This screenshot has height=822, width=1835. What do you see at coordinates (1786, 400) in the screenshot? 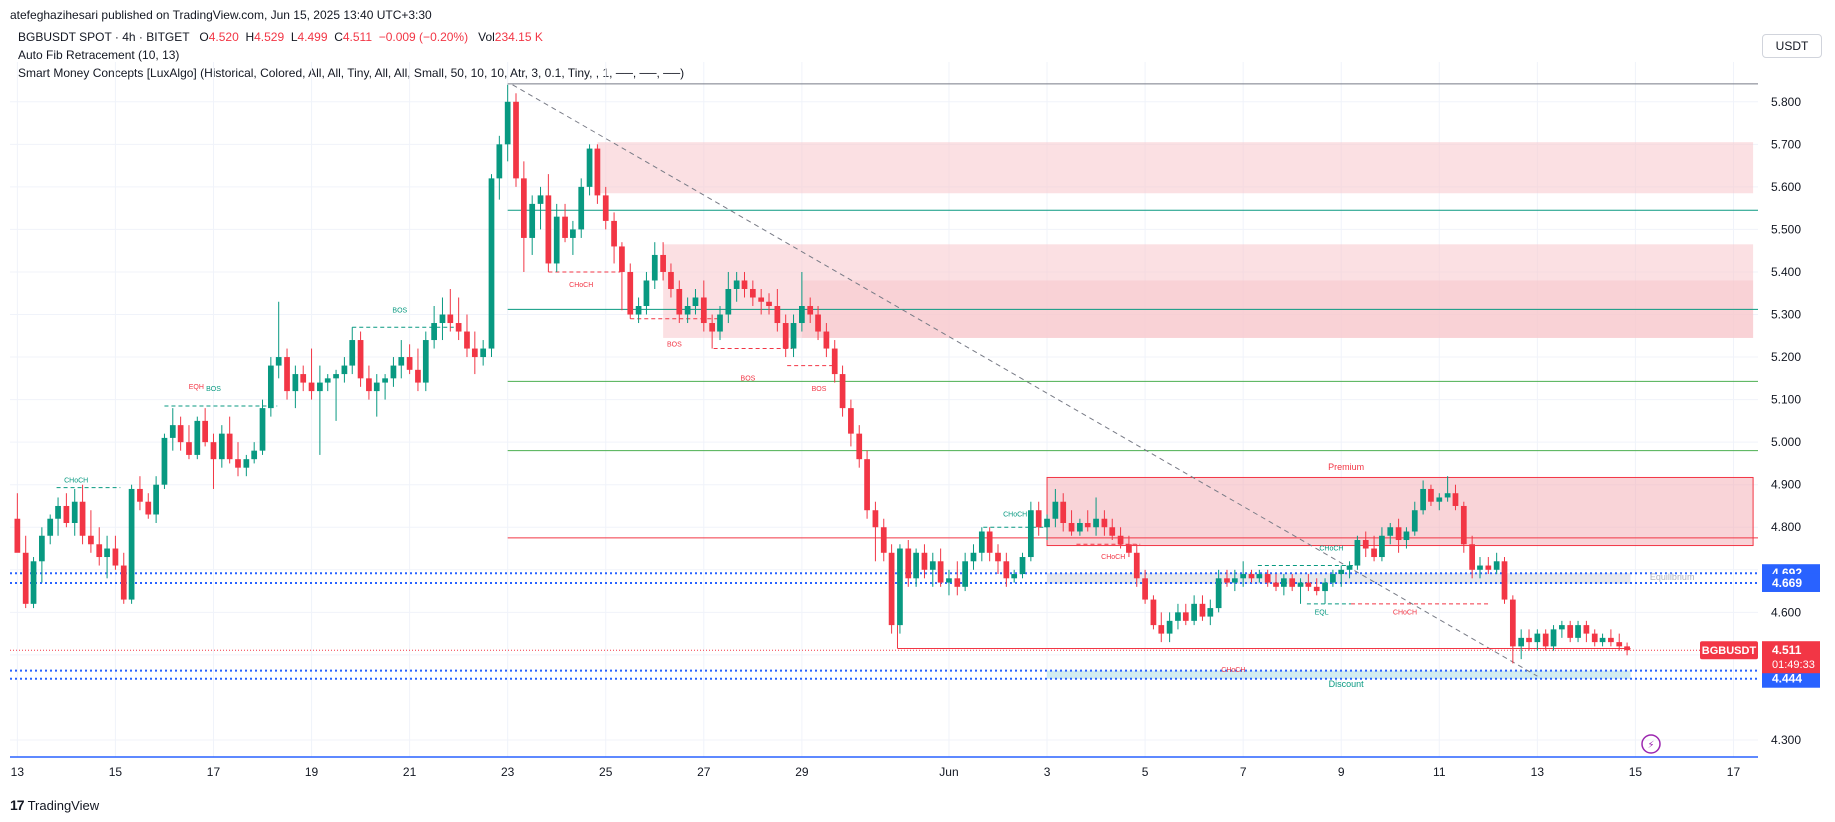
I see `y-tick-label: 5.100` at bounding box center [1786, 400].